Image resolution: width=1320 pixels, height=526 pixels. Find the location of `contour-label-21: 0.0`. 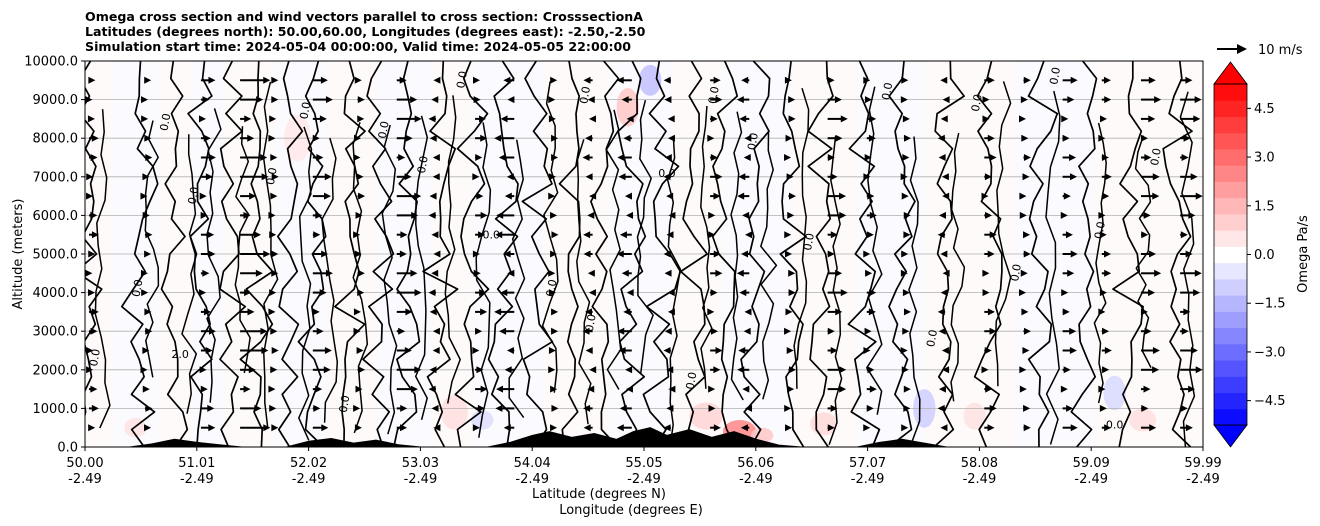

contour-label-21: 0.0 is located at coordinates (887, 91).